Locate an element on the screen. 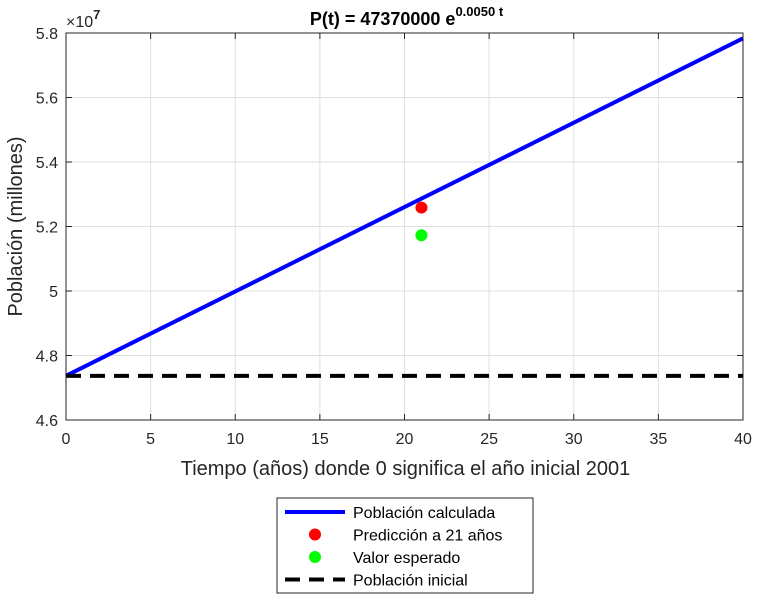 This screenshot has height=596, width=757. x-tick-label: 20 is located at coordinates (405, 439).